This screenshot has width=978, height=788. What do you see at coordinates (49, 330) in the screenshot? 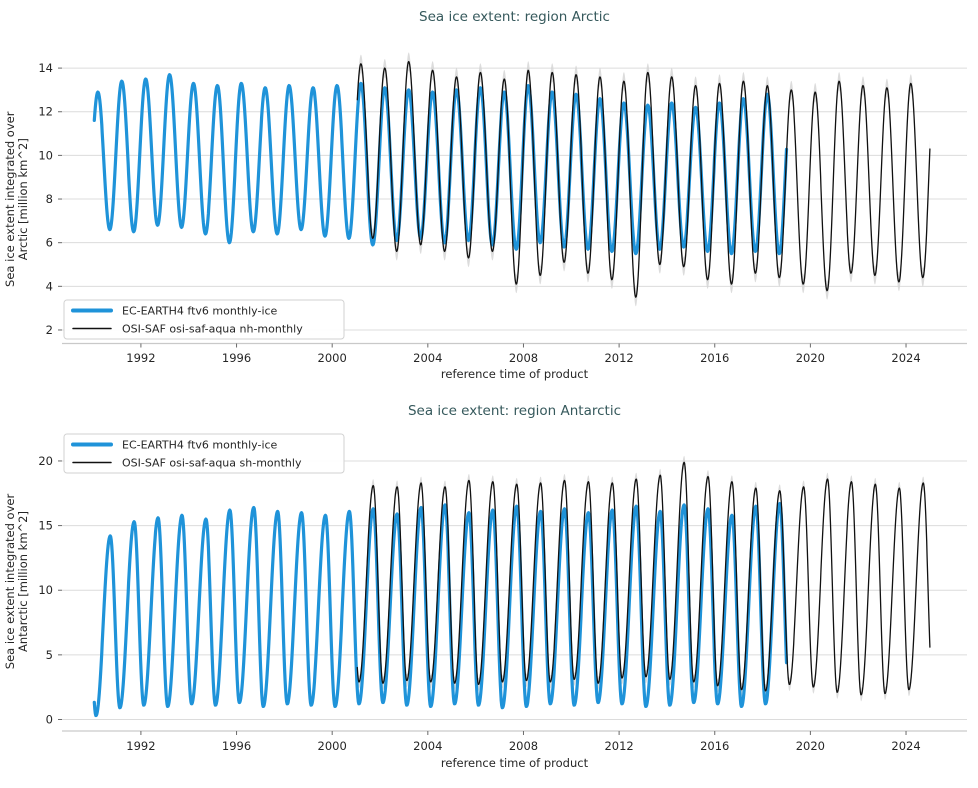
I see `y-tick-label: 2` at bounding box center [49, 330].